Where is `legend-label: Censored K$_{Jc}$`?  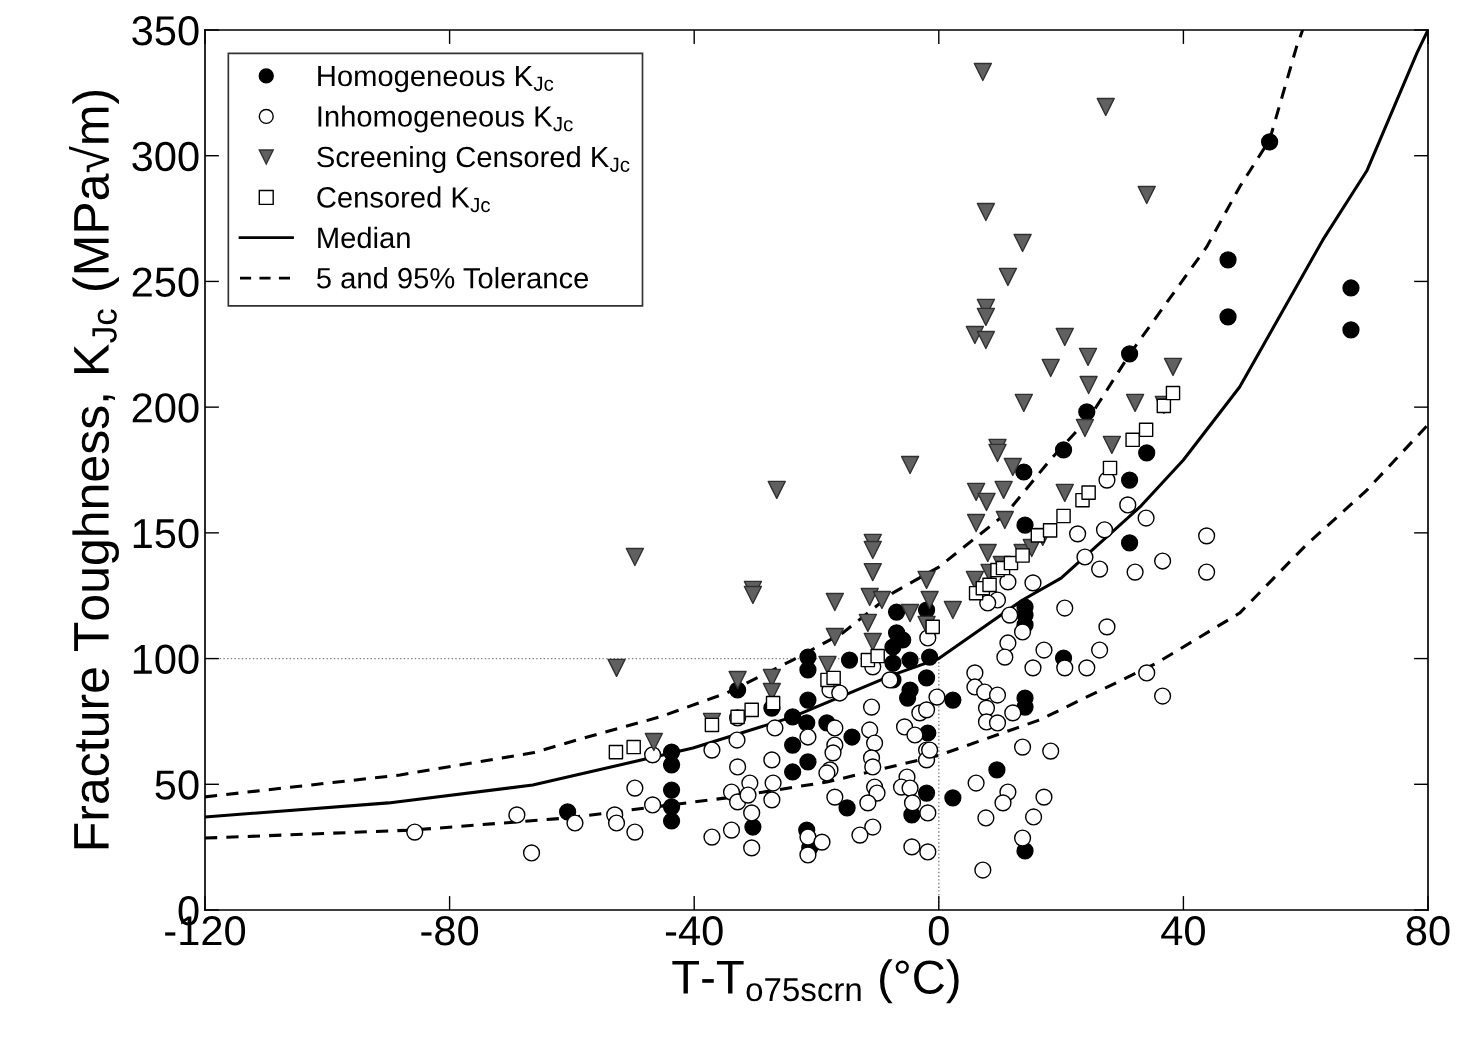 legend-label: Censored K$_{Jc}$ is located at coordinates (403, 199).